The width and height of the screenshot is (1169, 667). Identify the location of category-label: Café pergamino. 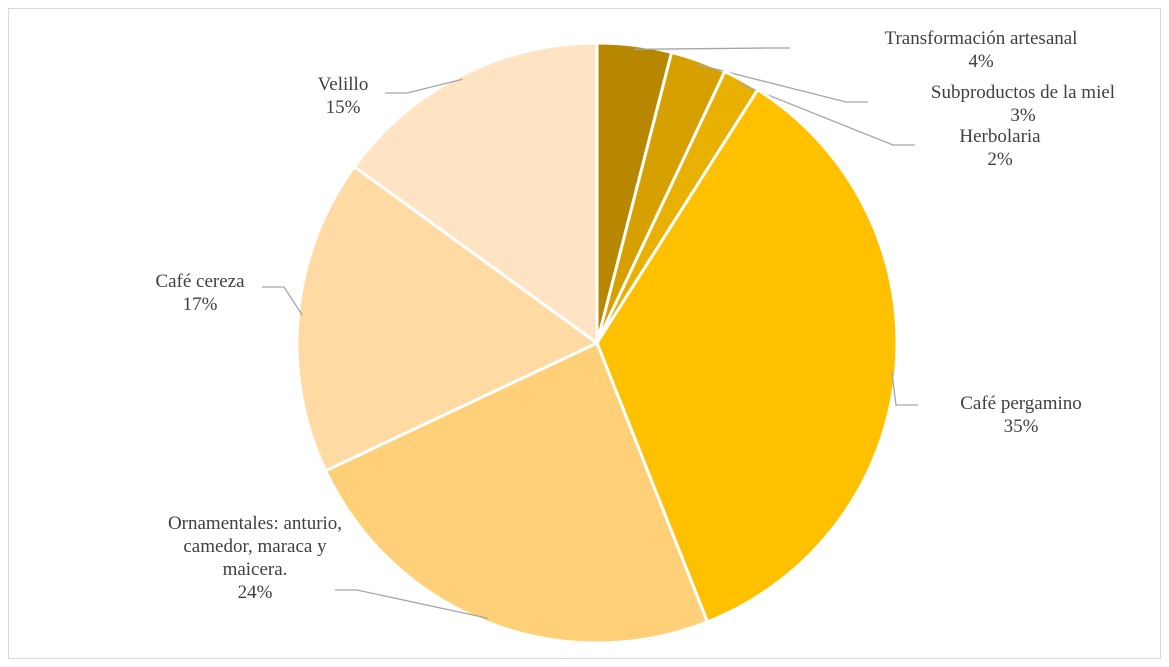
(1021, 403).